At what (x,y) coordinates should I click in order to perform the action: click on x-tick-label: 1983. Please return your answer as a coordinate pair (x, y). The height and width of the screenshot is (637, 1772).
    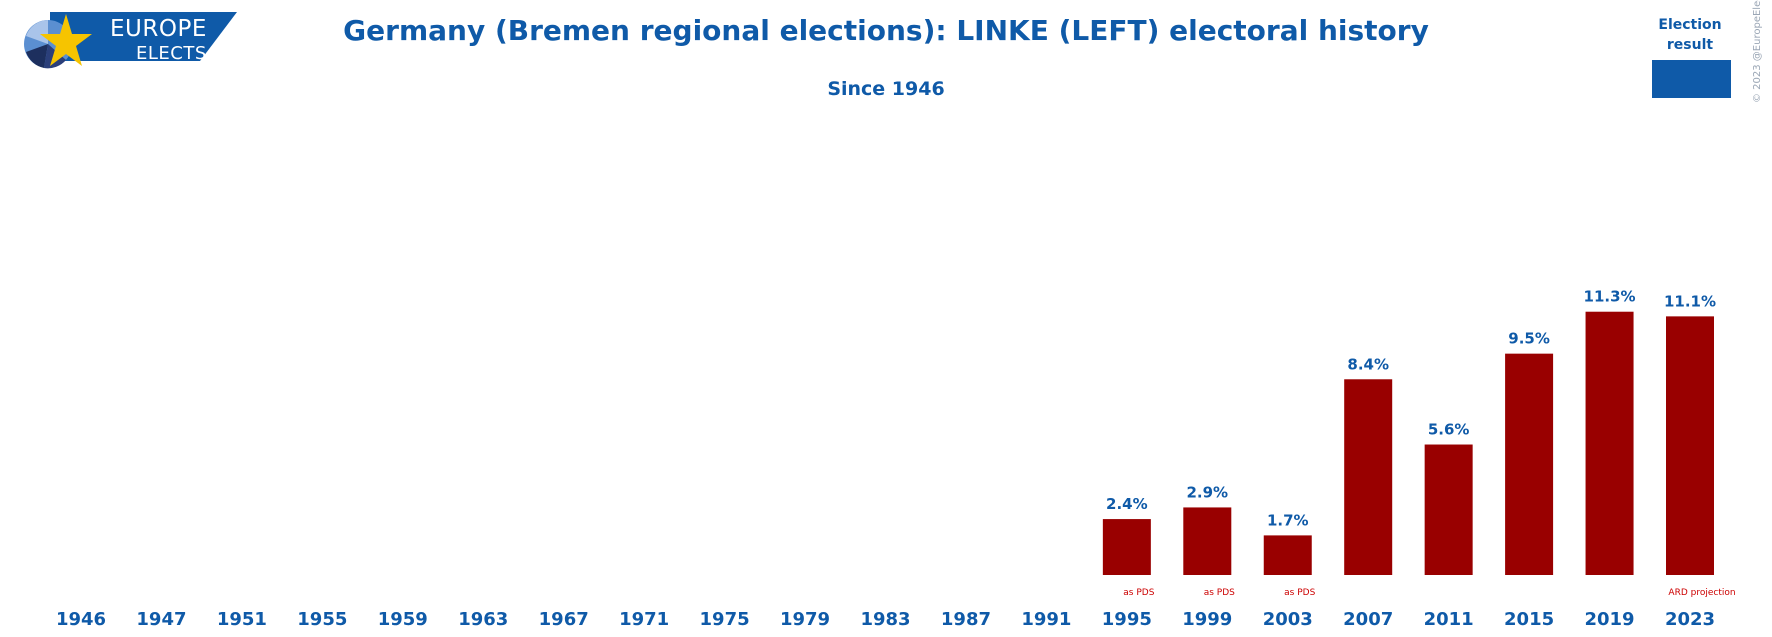
    Looking at the image, I should click on (885, 619).